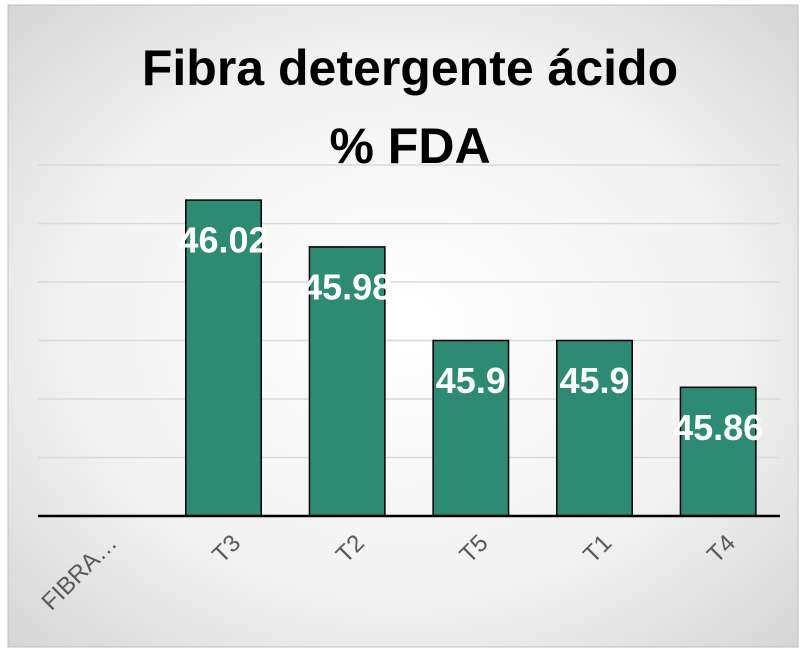 This screenshot has width=800, height=655. What do you see at coordinates (223, 240) in the screenshot?
I see `data-label: 46.02` at bounding box center [223, 240].